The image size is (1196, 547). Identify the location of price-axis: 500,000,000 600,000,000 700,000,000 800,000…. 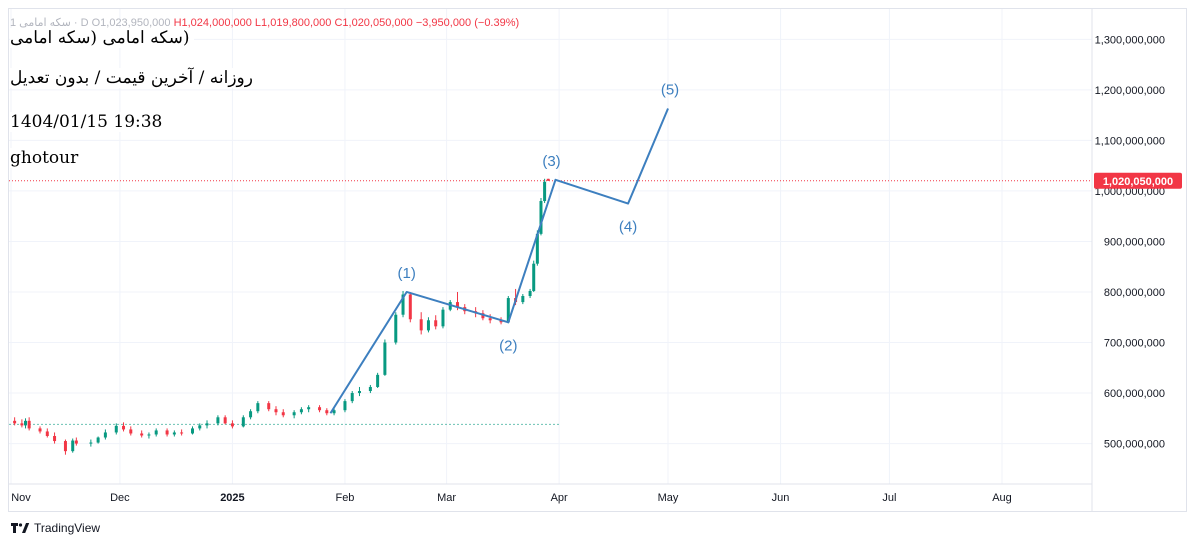
(1128, 260).